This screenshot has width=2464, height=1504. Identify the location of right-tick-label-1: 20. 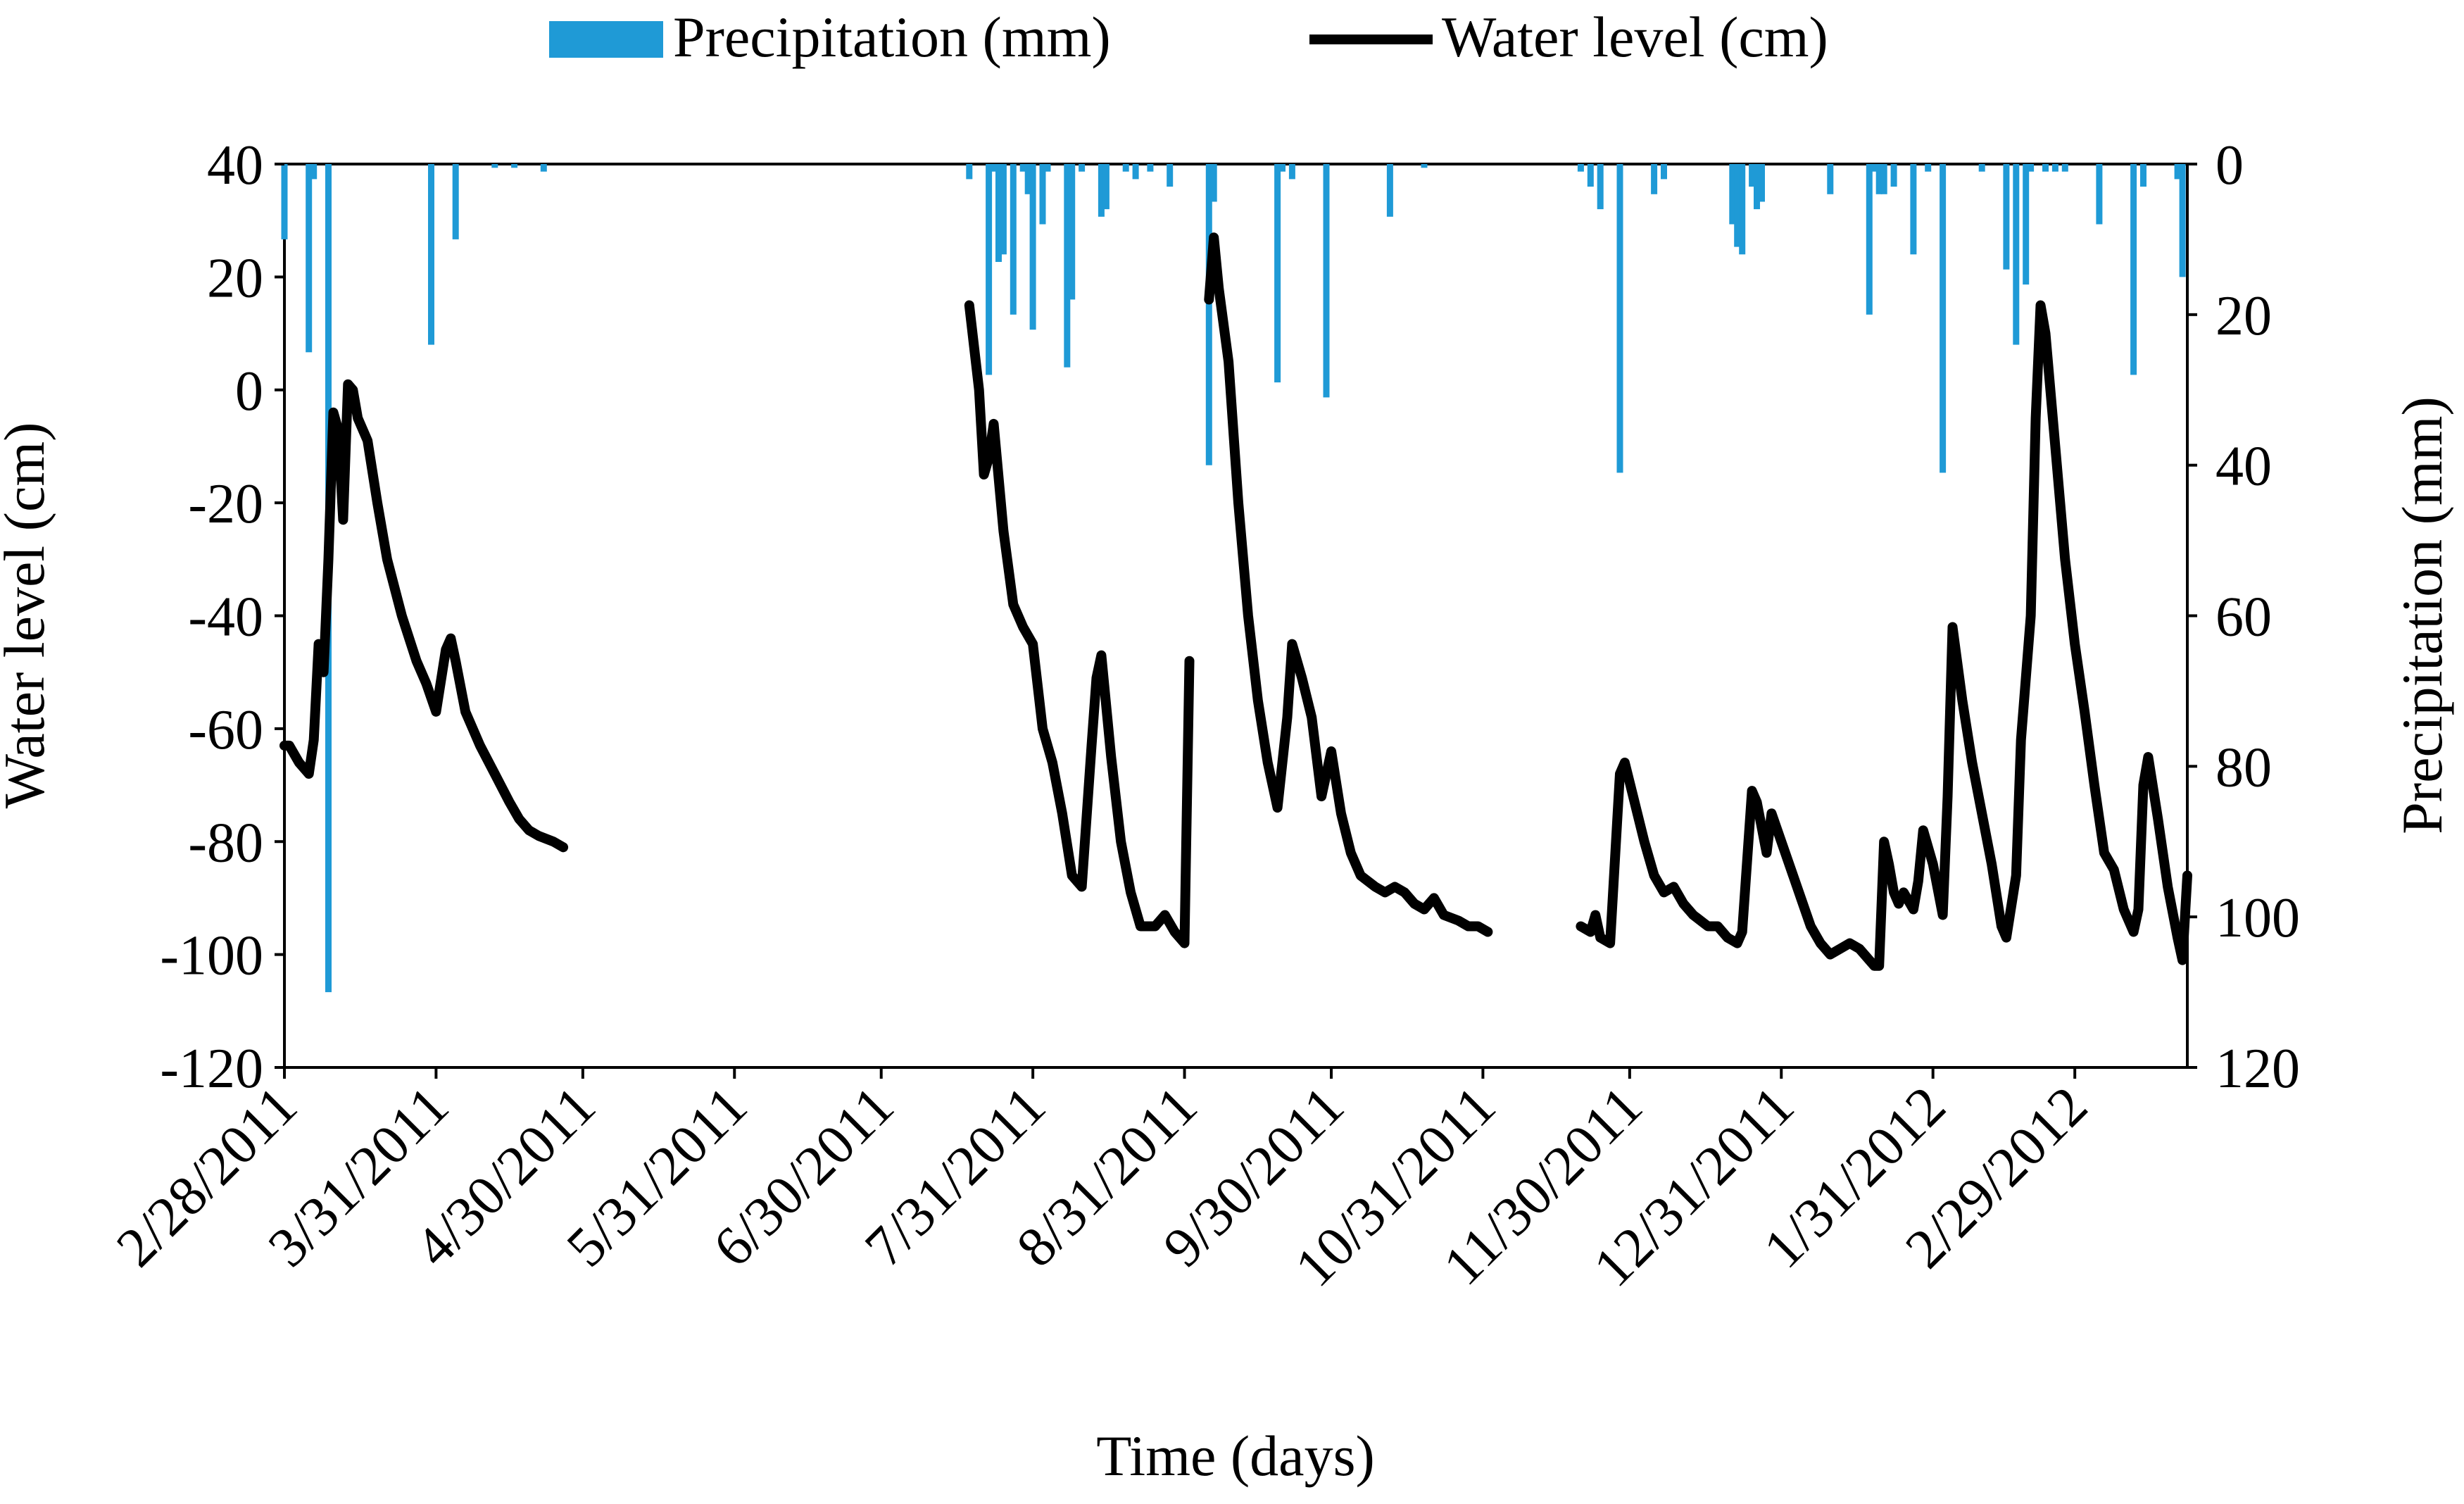
(2243, 316).